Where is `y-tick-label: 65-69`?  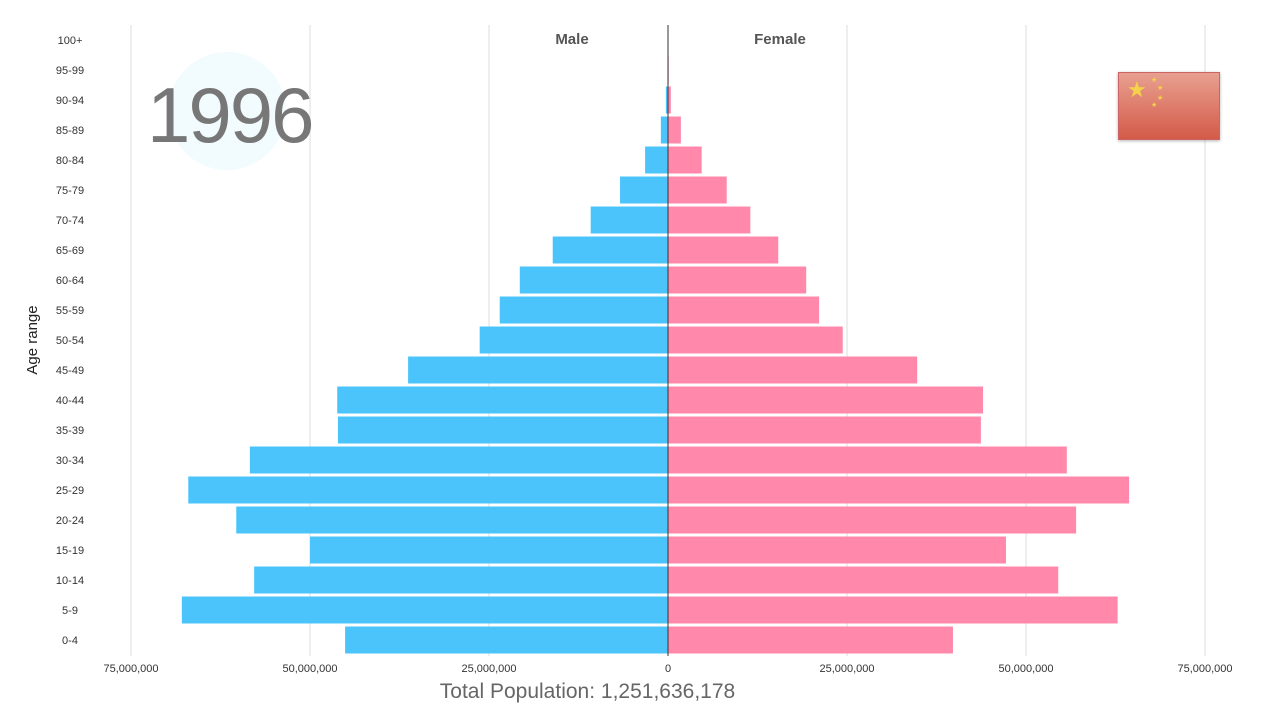 y-tick-label: 65-69 is located at coordinates (70, 251).